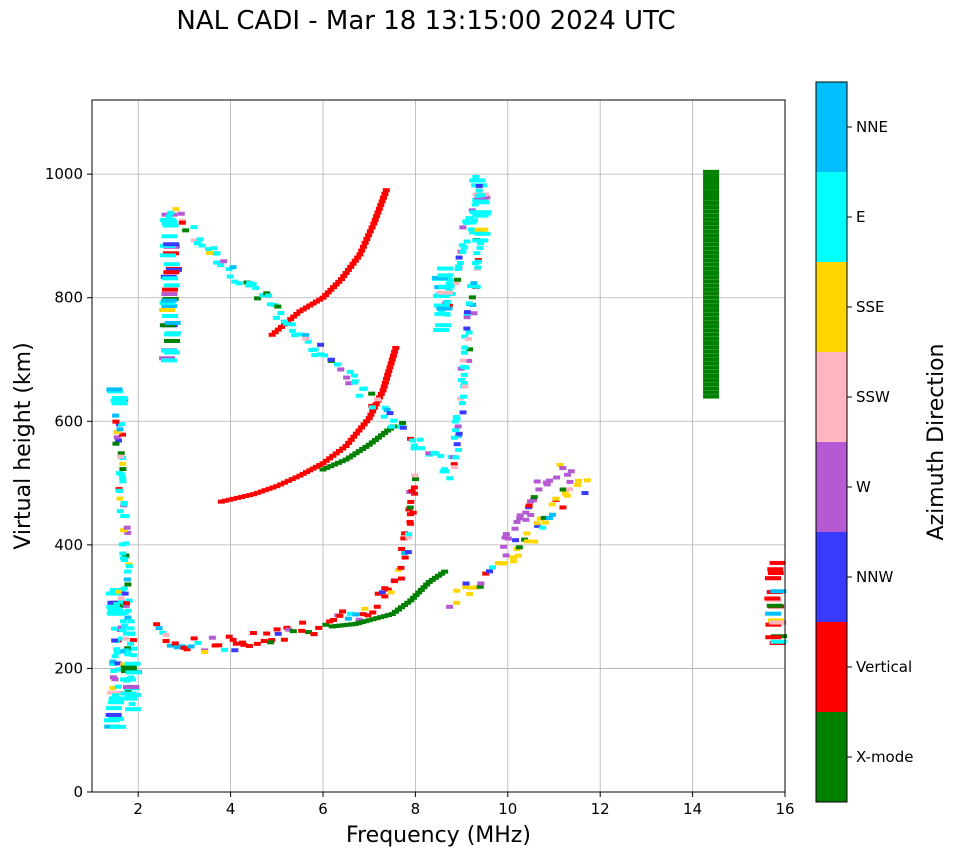 The width and height of the screenshot is (958, 857). What do you see at coordinates (426, 21) in the screenshot?
I see `chart-title: NAL CADI - Mar 18 13:15:00 2024 UTC` at bounding box center [426, 21].